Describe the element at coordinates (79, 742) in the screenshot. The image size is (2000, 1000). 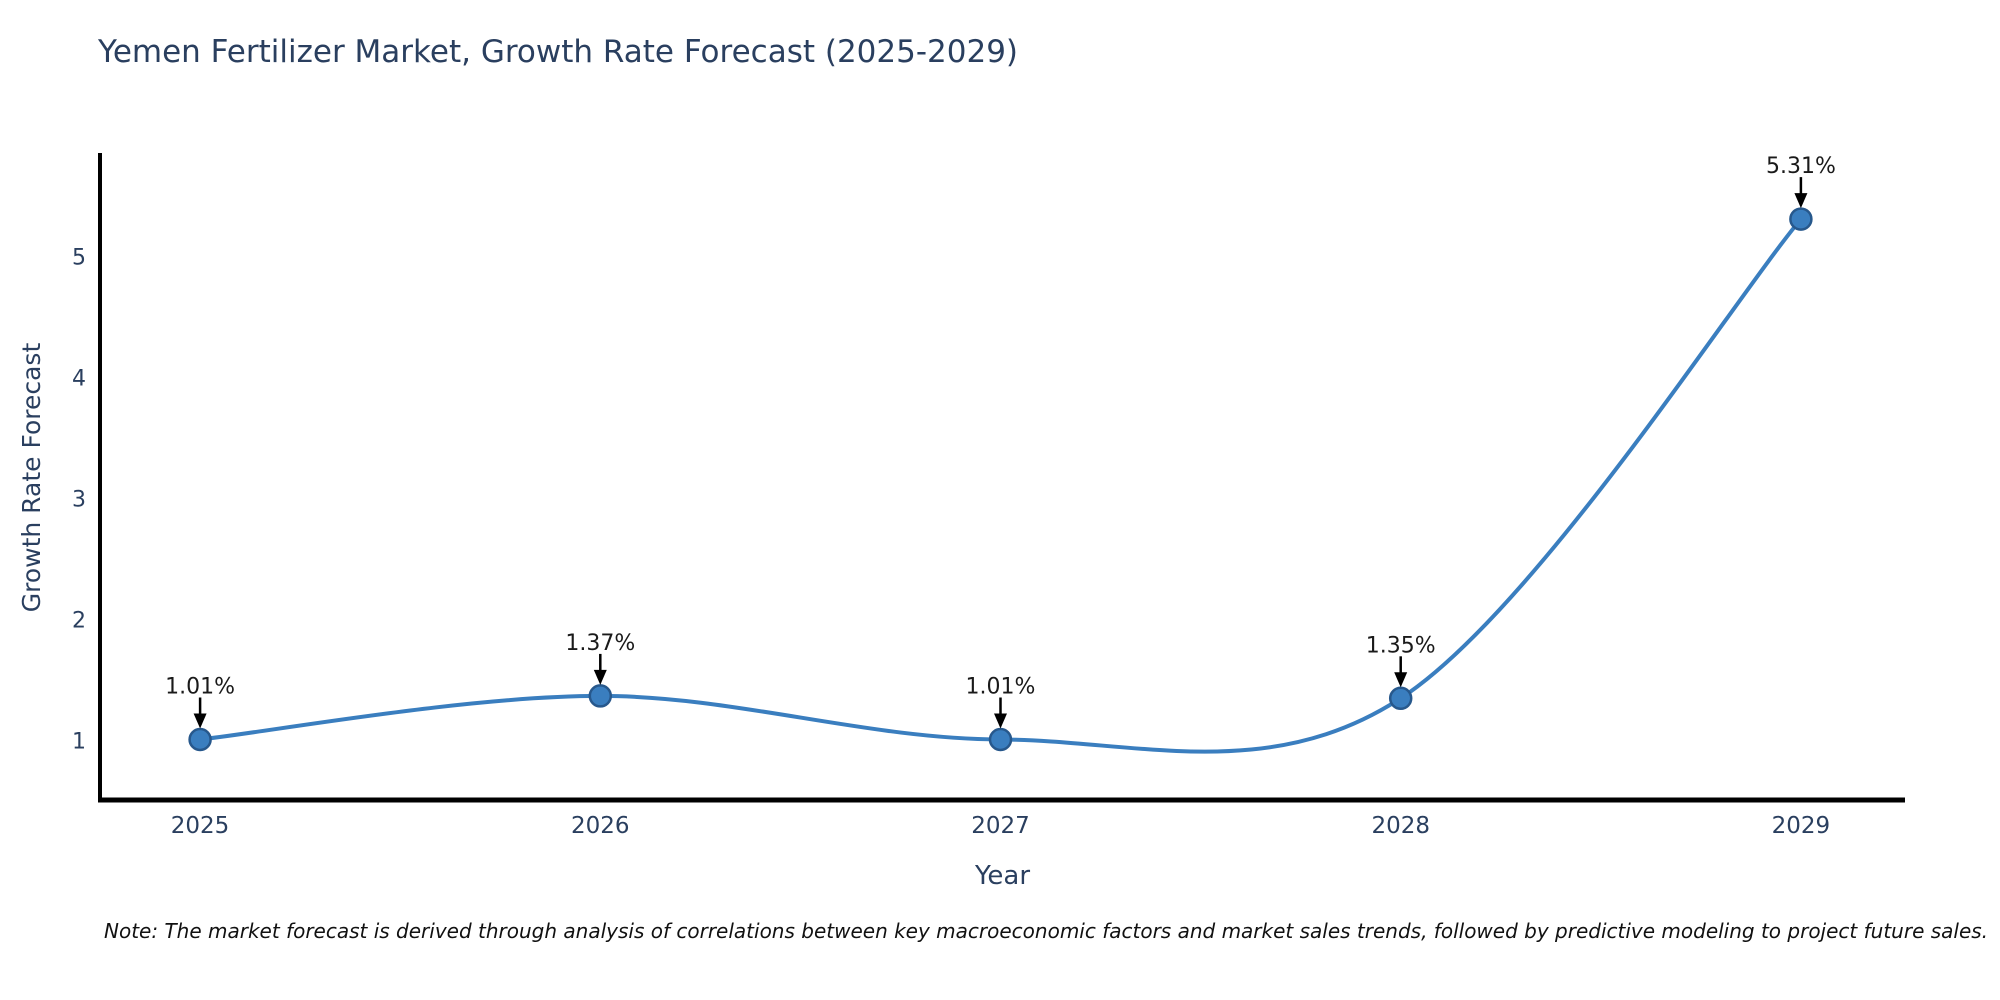
I see `y-tick-label: 1` at that location.